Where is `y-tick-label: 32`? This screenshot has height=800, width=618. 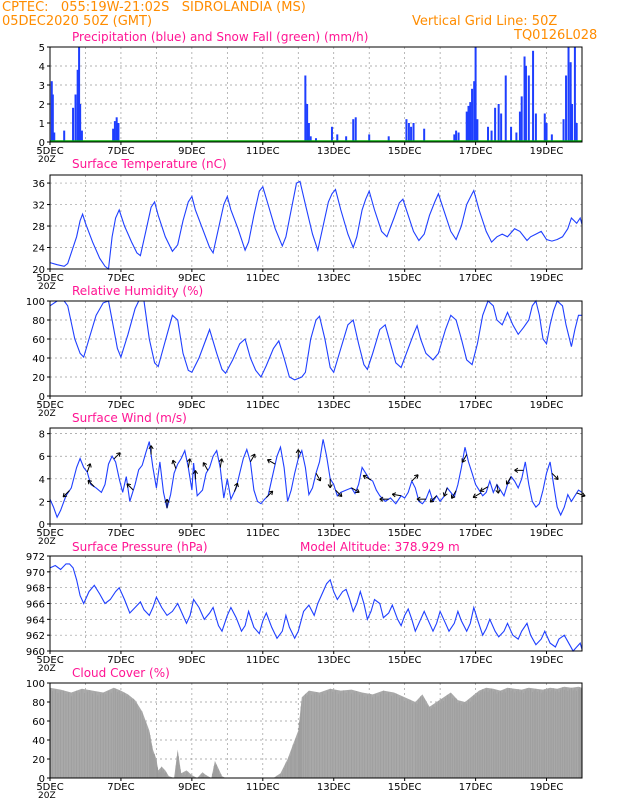
y-tick-label: 32 is located at coordinates (38, 206).